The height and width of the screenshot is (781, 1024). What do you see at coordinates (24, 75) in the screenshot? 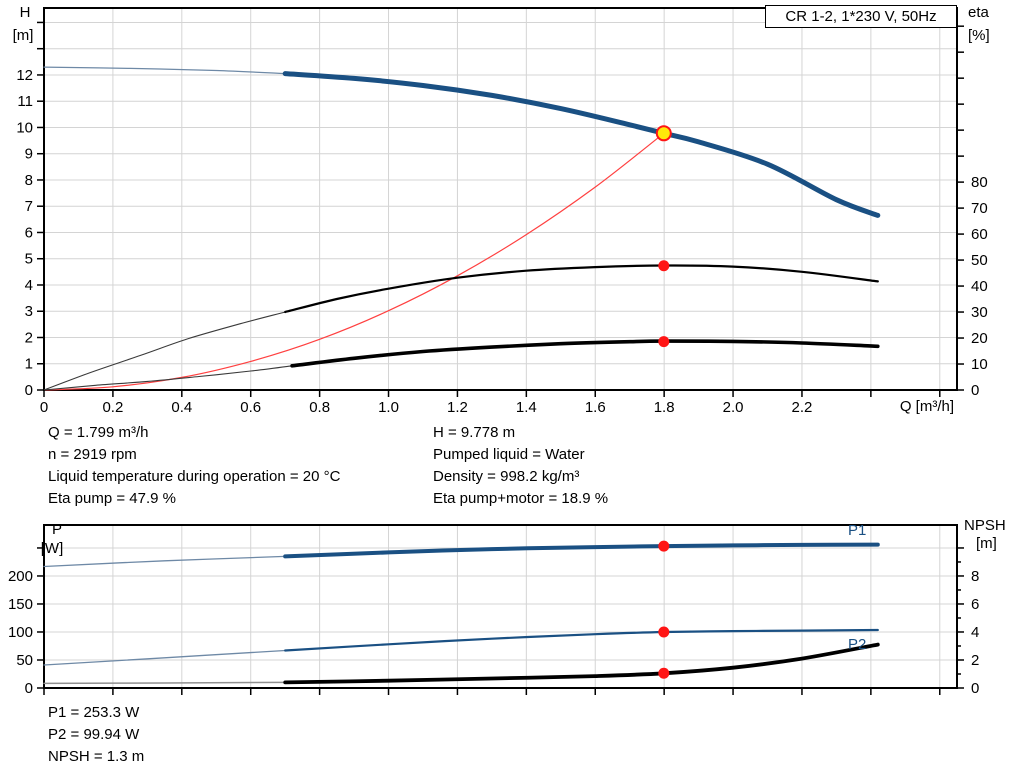
I see `y-left-tick-label: 12` at bounding box center [24, 75].